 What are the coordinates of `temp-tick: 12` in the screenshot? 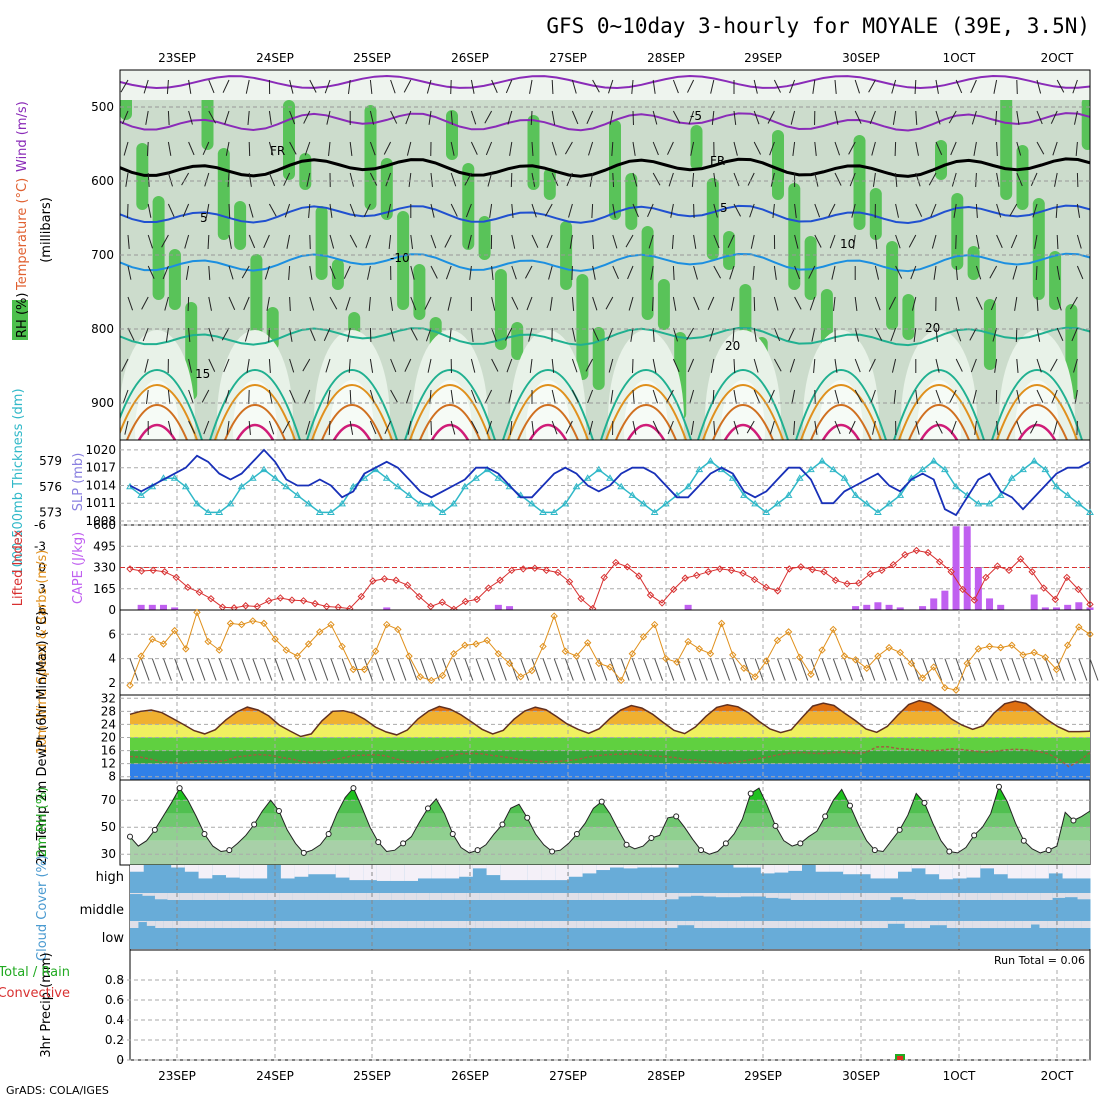 It's located at (108, 764).